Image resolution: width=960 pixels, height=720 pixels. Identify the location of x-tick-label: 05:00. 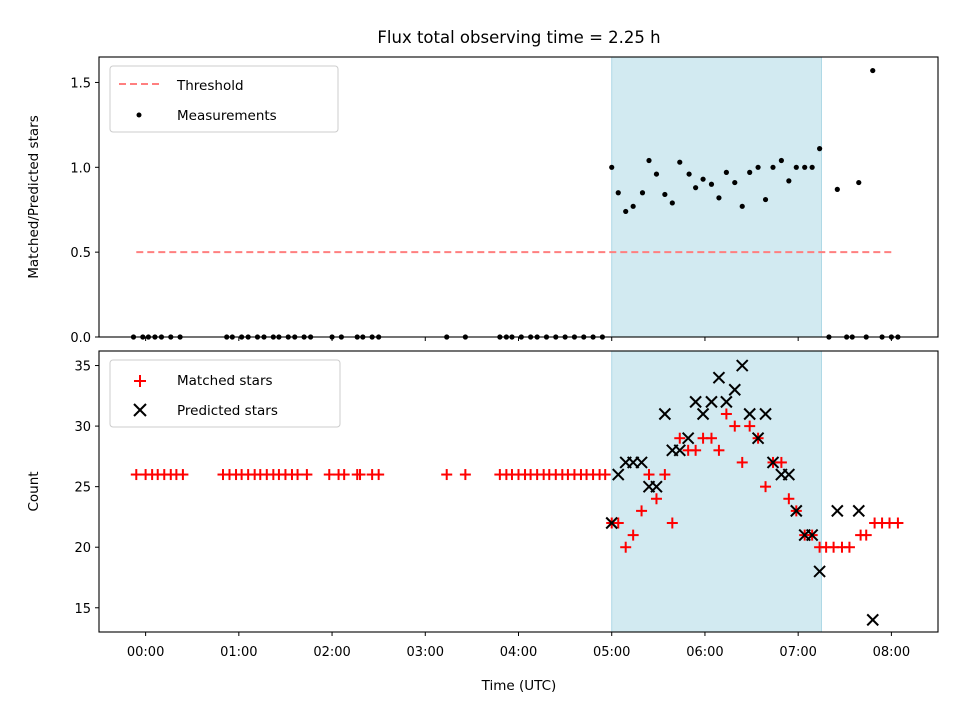
(611, 652).